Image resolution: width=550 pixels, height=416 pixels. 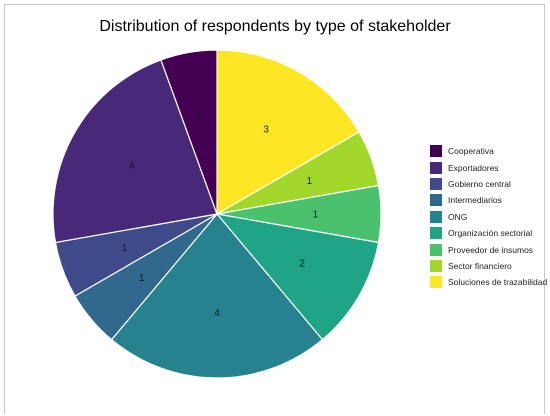 I want to click on legend-label: ONG, so click(x=458, y=216).